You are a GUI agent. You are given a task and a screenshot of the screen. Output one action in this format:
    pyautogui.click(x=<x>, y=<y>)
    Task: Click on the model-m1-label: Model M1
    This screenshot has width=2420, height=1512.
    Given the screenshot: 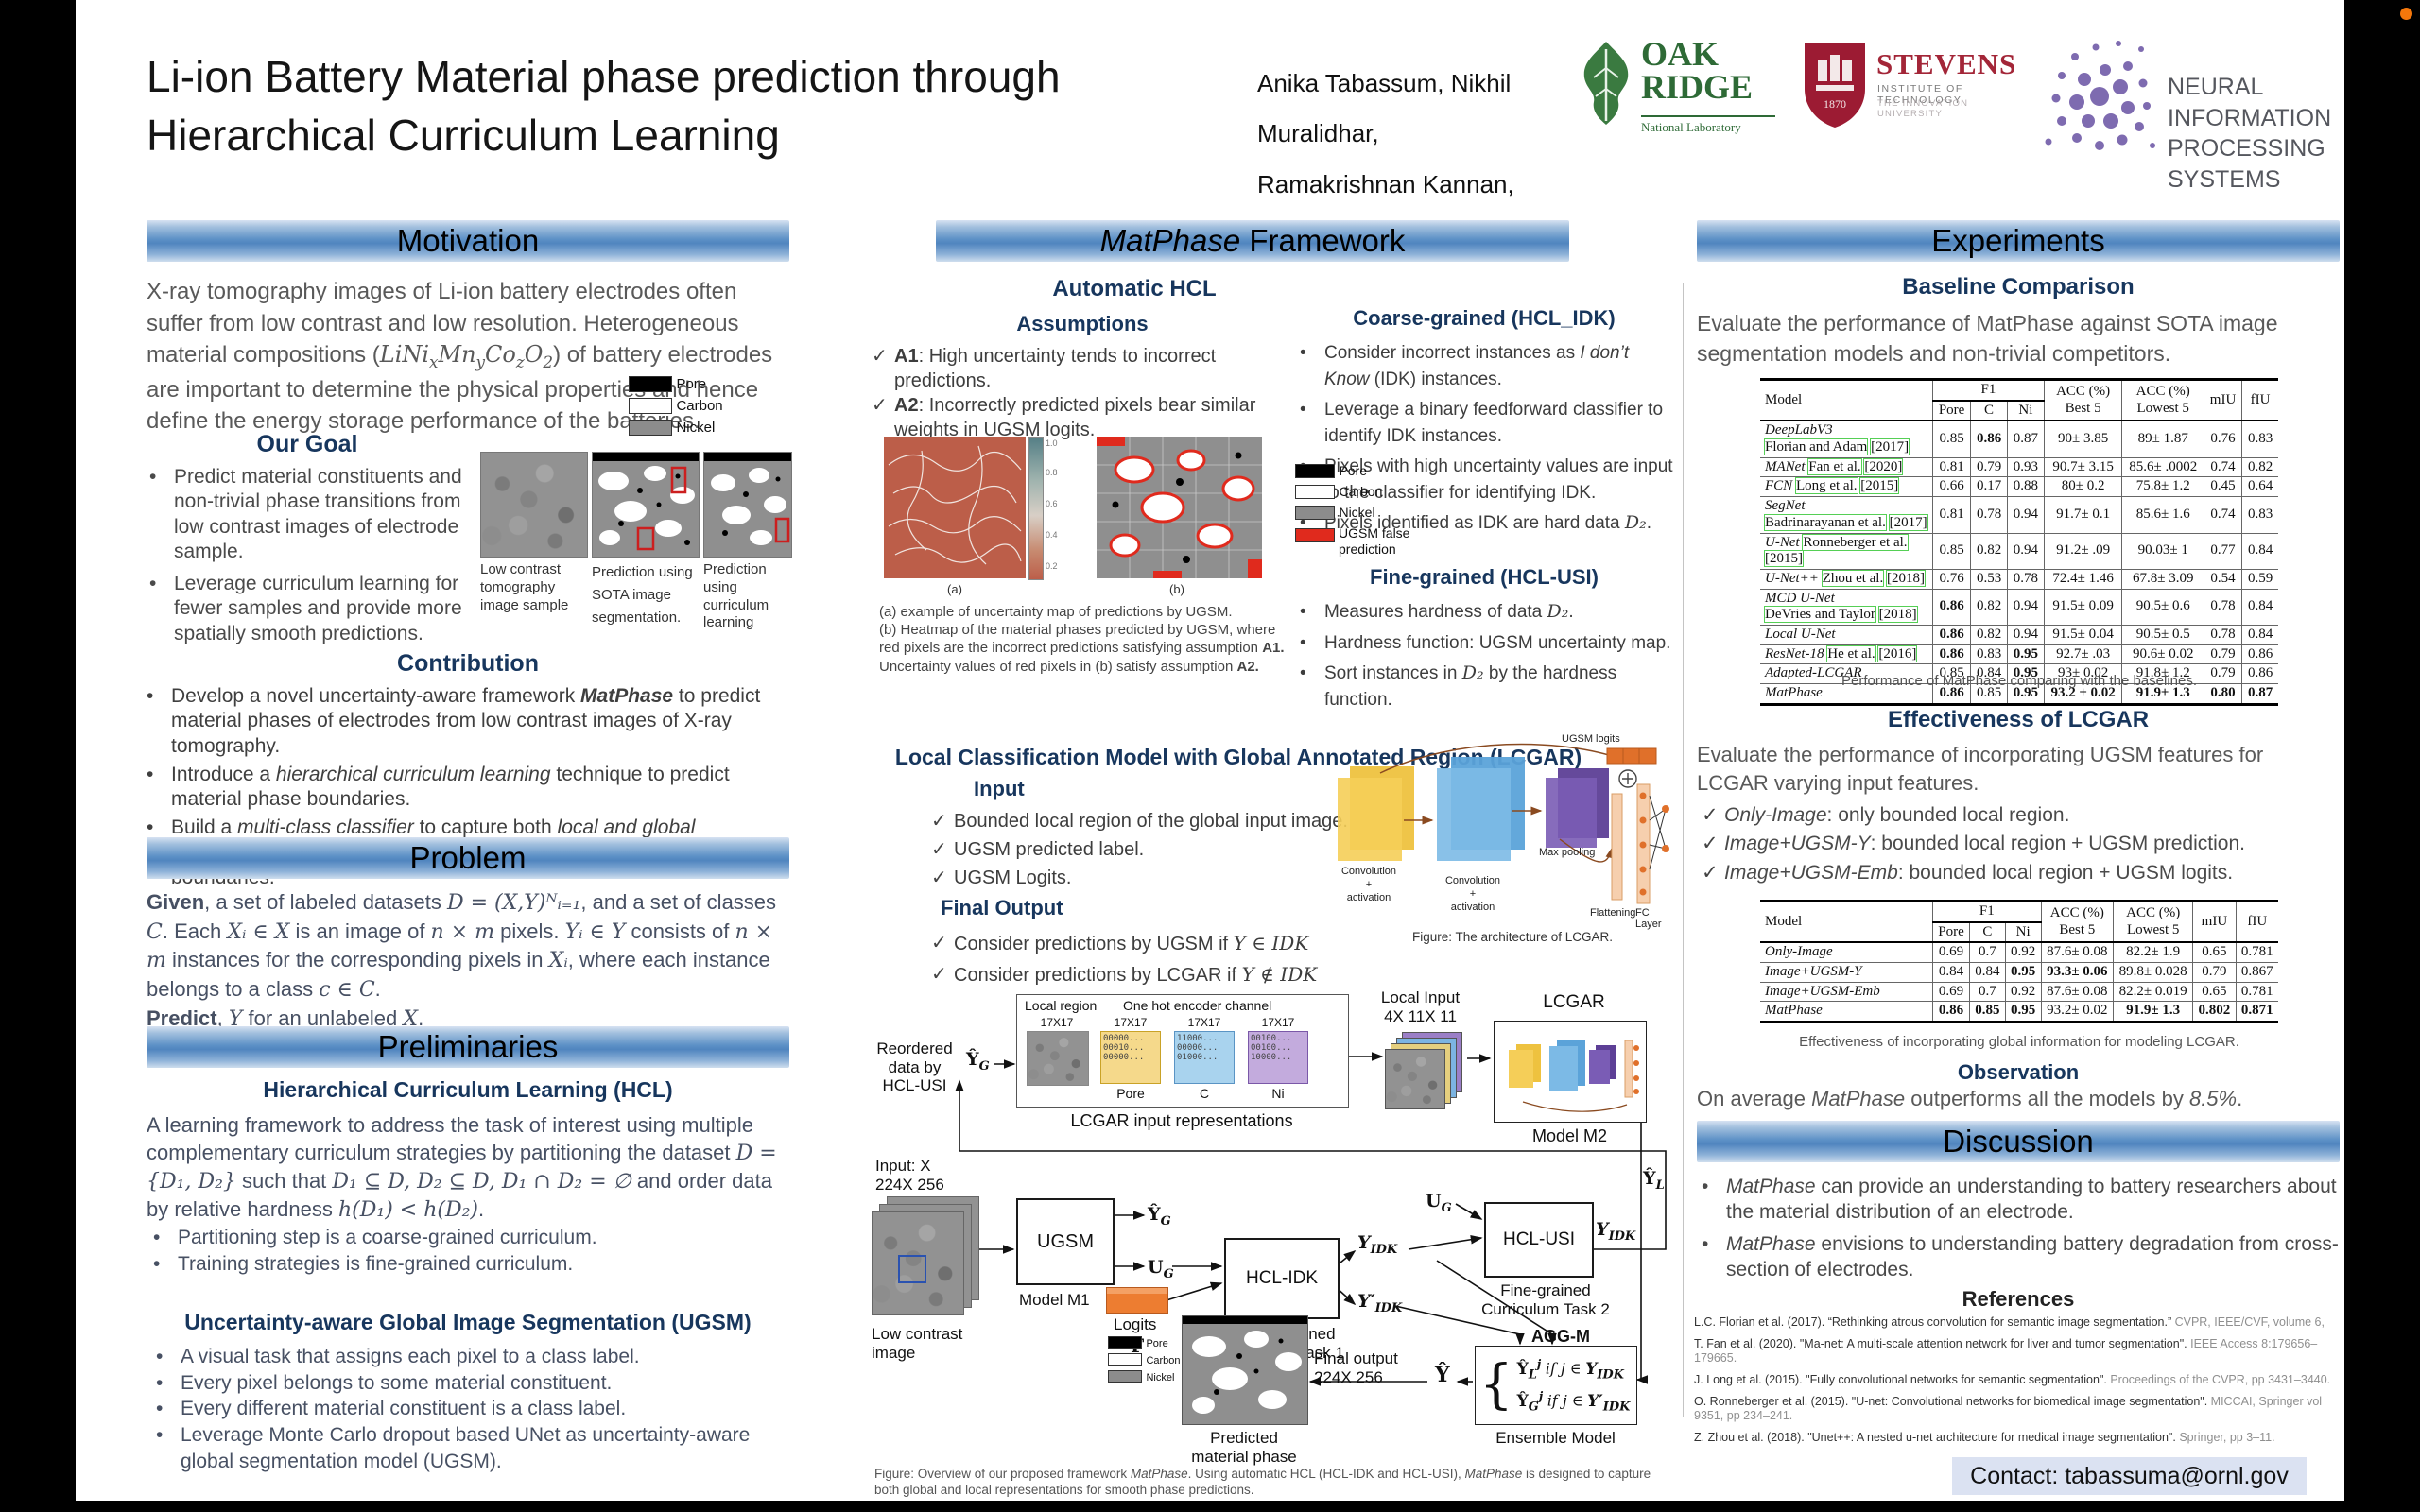 What is the action you would take?
    pyautogui.click(x=1054, y=1300)
    